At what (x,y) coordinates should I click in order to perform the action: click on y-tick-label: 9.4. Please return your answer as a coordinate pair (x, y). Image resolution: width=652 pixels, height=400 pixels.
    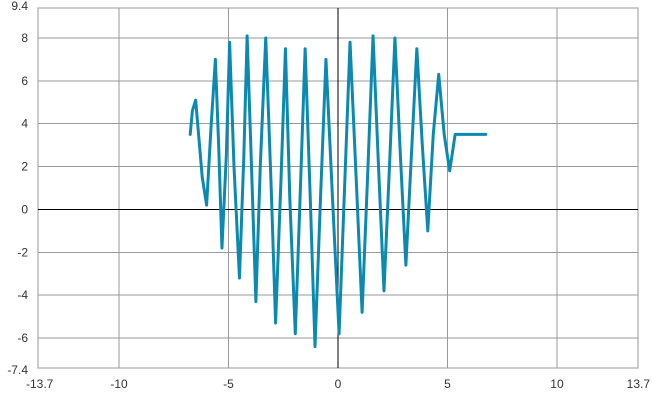
    Looking at the image, I should click on (19, 6).